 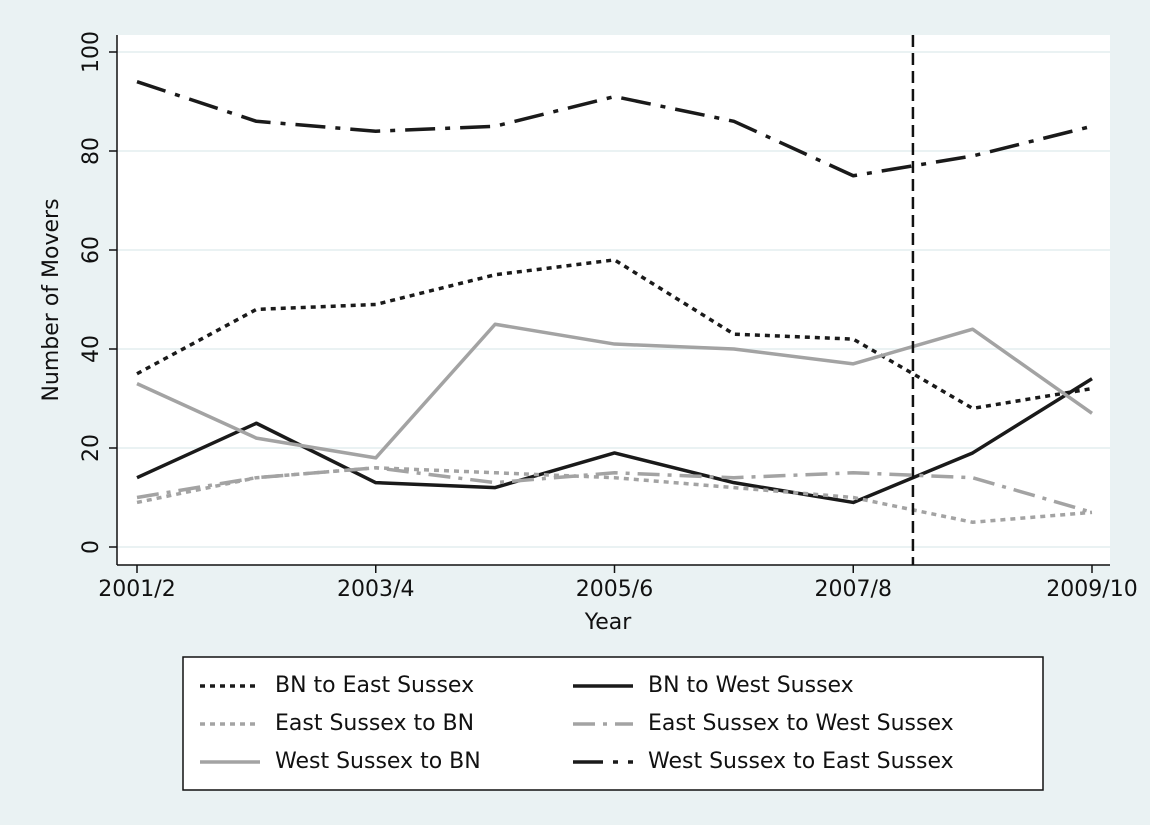 What do you see at coordinates (375, 589) in the screenshot?
I see `x-tick-label: 2003/4` at bounding box center [375, 589].